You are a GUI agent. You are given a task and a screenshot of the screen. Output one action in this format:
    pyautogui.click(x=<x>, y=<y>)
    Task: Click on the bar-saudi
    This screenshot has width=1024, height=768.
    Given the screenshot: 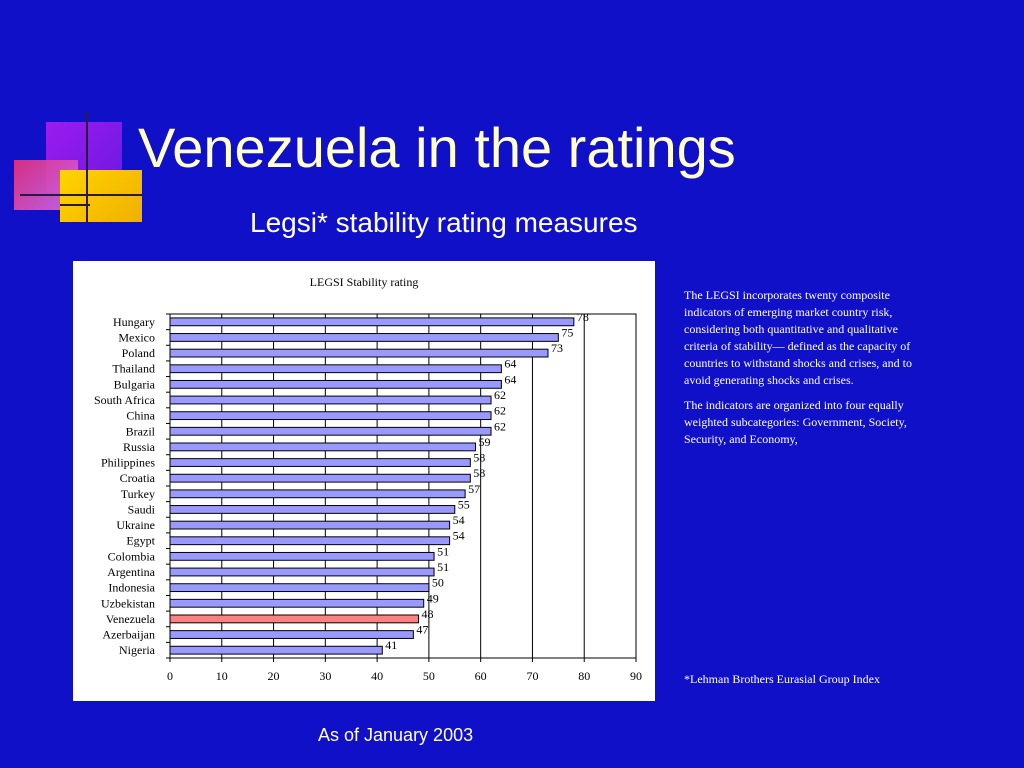 What is the action you would take?
    pyautogui.click(x=312, y=509)
    